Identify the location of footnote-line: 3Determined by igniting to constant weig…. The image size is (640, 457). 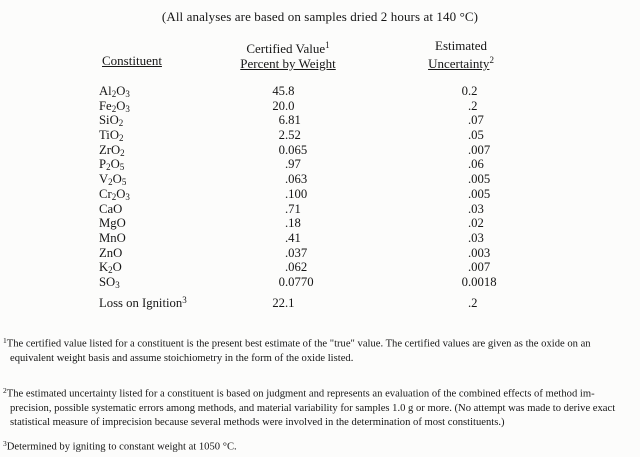
(120, 446).